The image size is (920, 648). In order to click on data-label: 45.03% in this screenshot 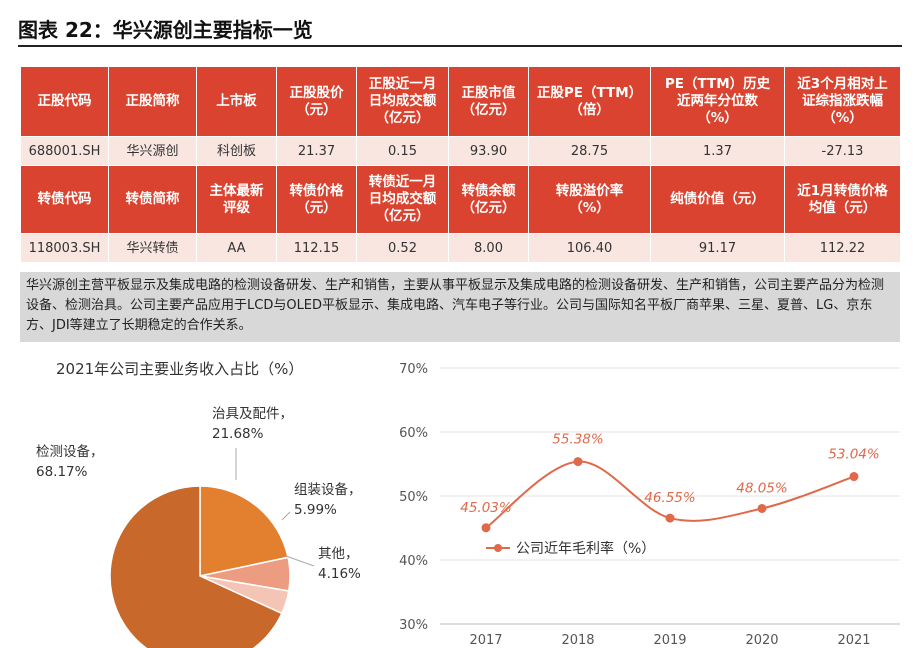, I will do `click(485, 508)`.